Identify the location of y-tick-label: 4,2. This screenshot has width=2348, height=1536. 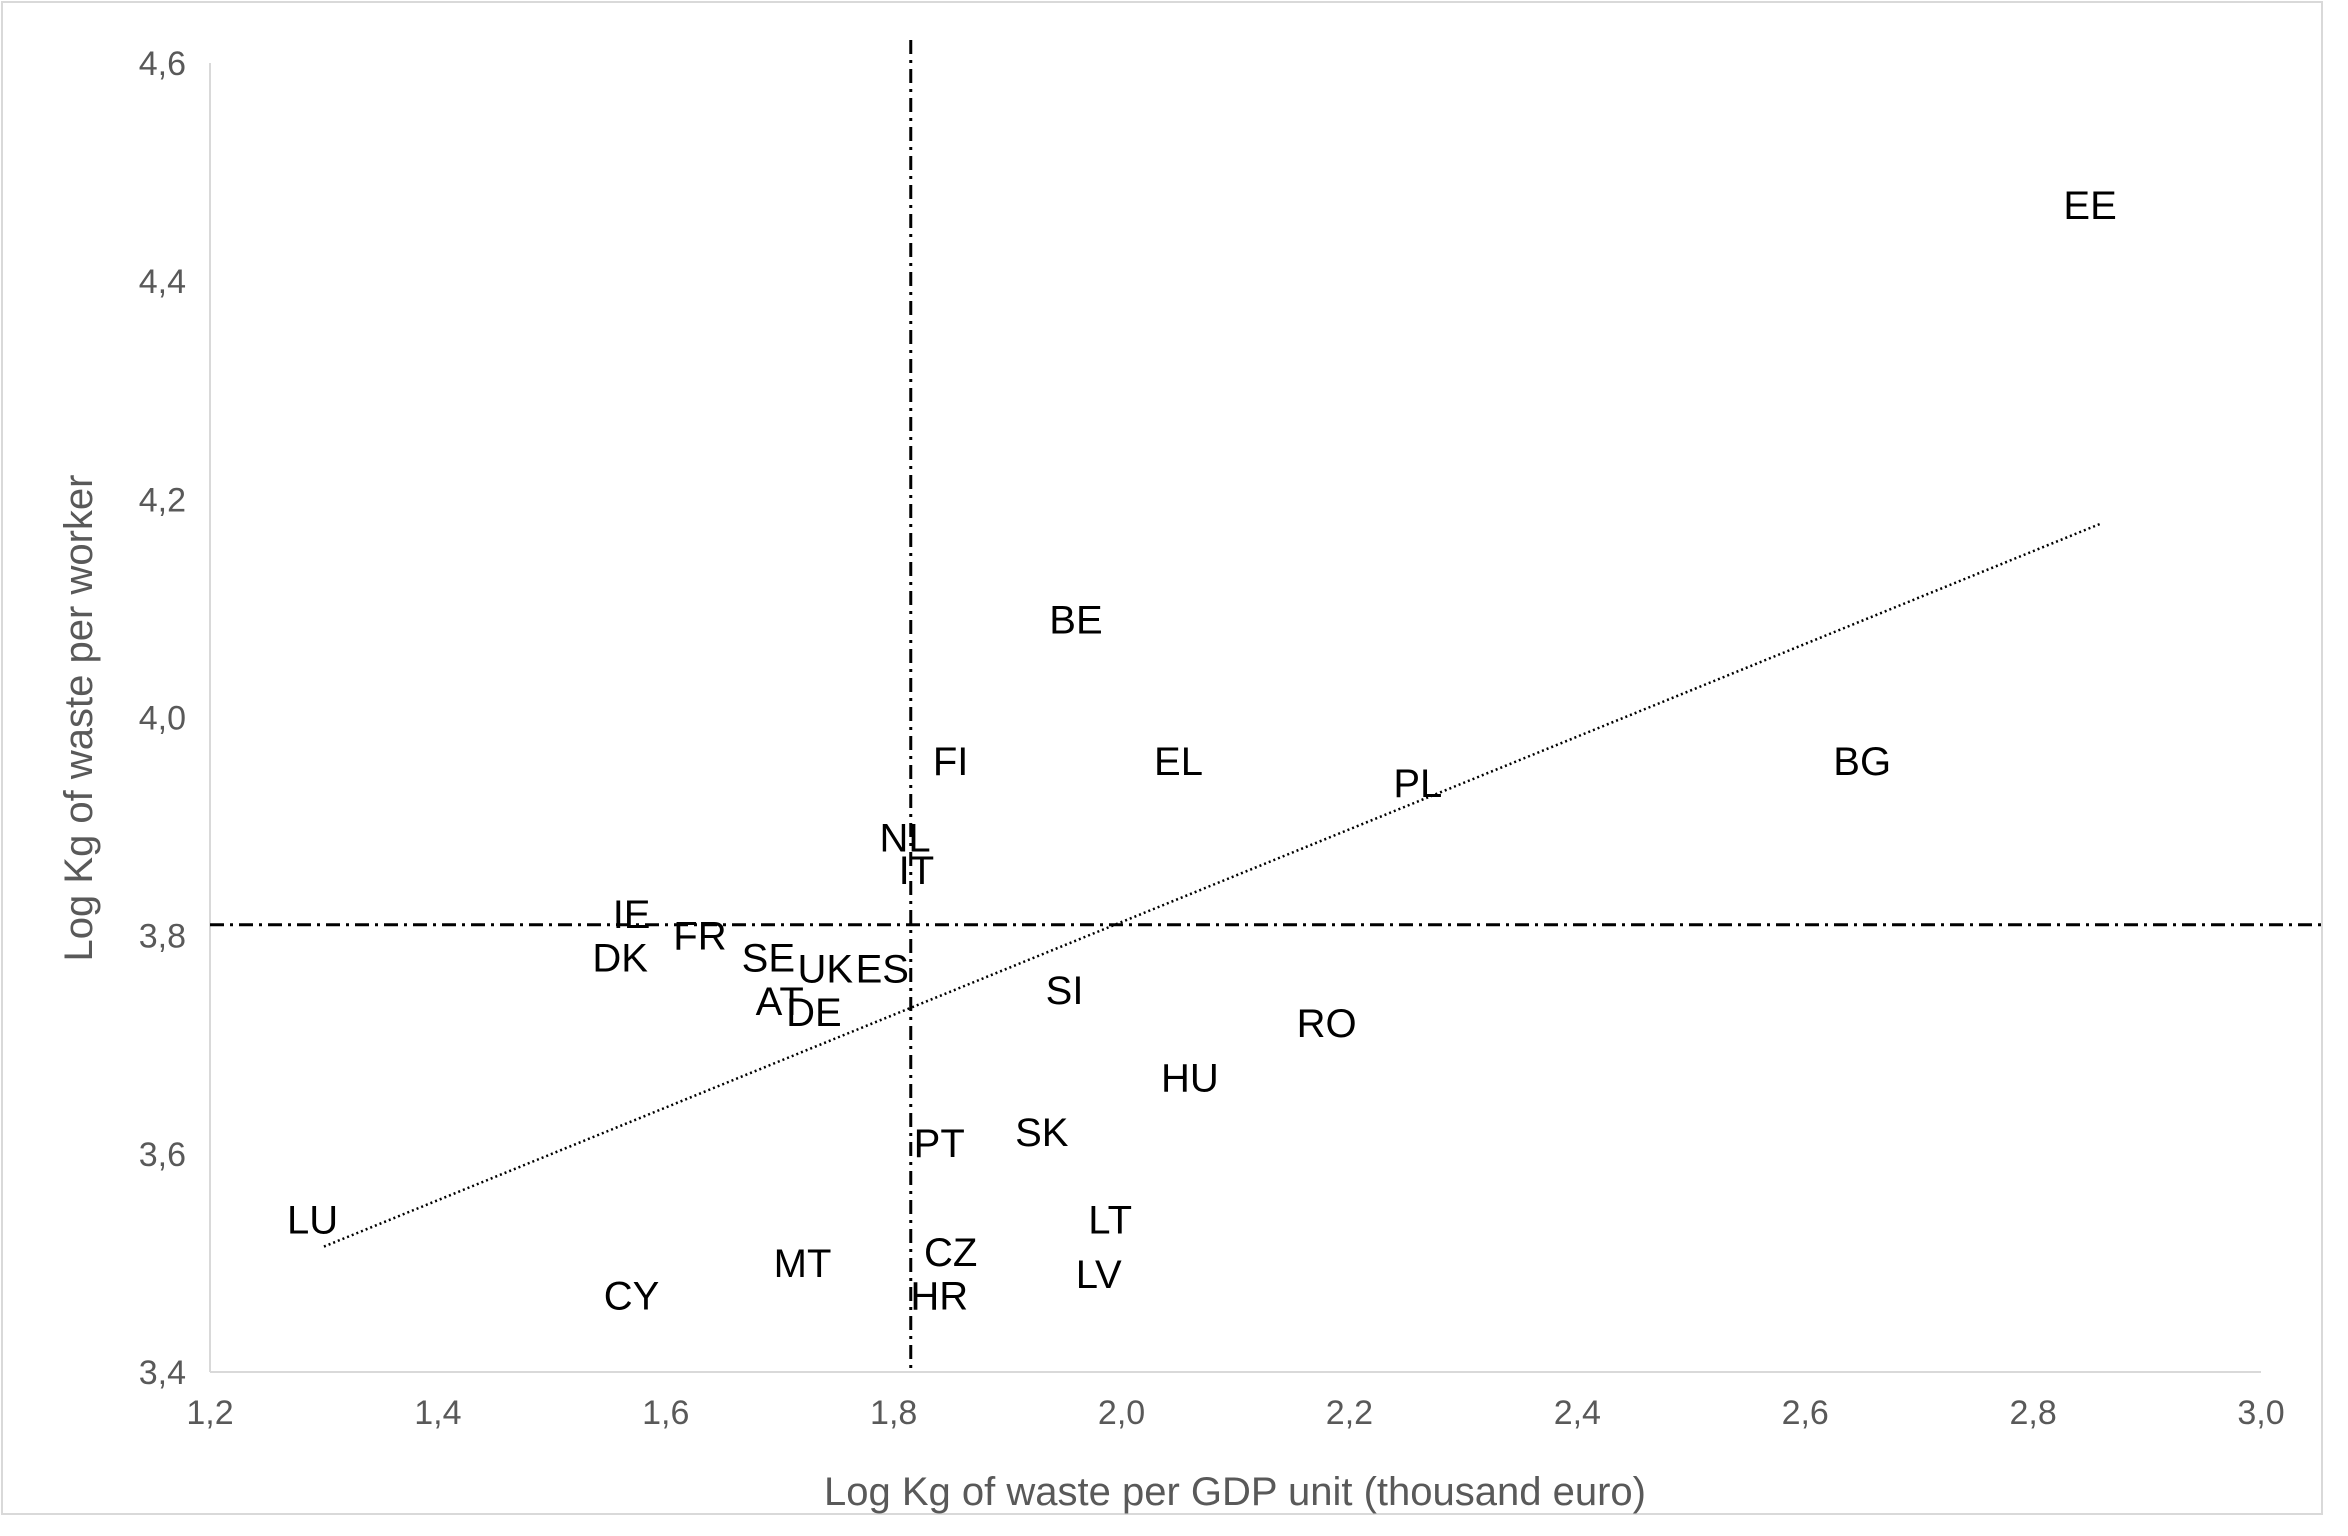
(162, 500).